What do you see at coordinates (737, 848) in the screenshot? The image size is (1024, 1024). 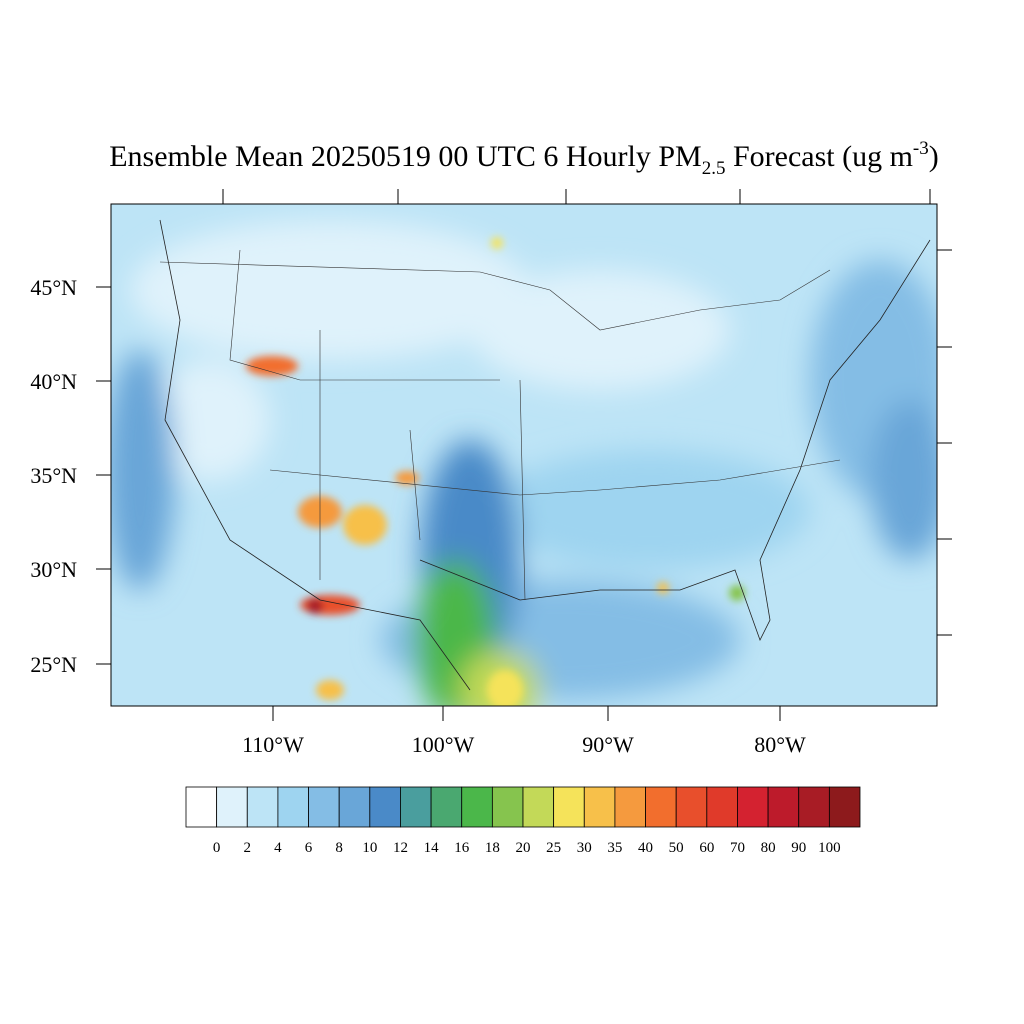 I see `colorbar-label: 70` at bounding box center [737, 848].